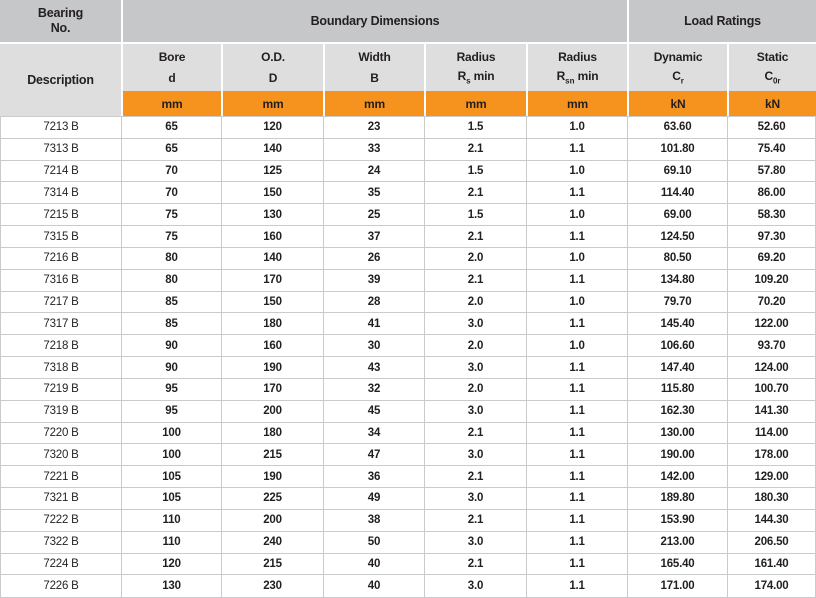 The height and width of the screenshot is (598, 816). Describe the element at coordinates (171, 214) in the screenshot. I see `cell-bore: 75` at that location.